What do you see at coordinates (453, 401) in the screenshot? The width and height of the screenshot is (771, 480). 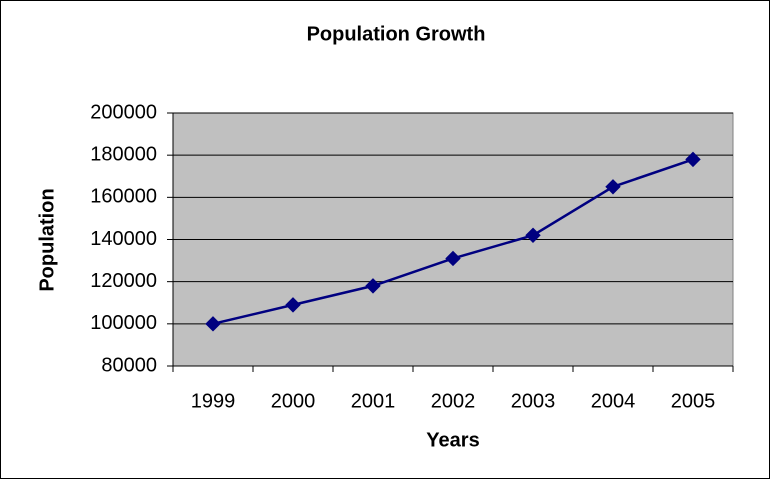 I see `x-tick-label: 2002` at bounding box center [453, 401].